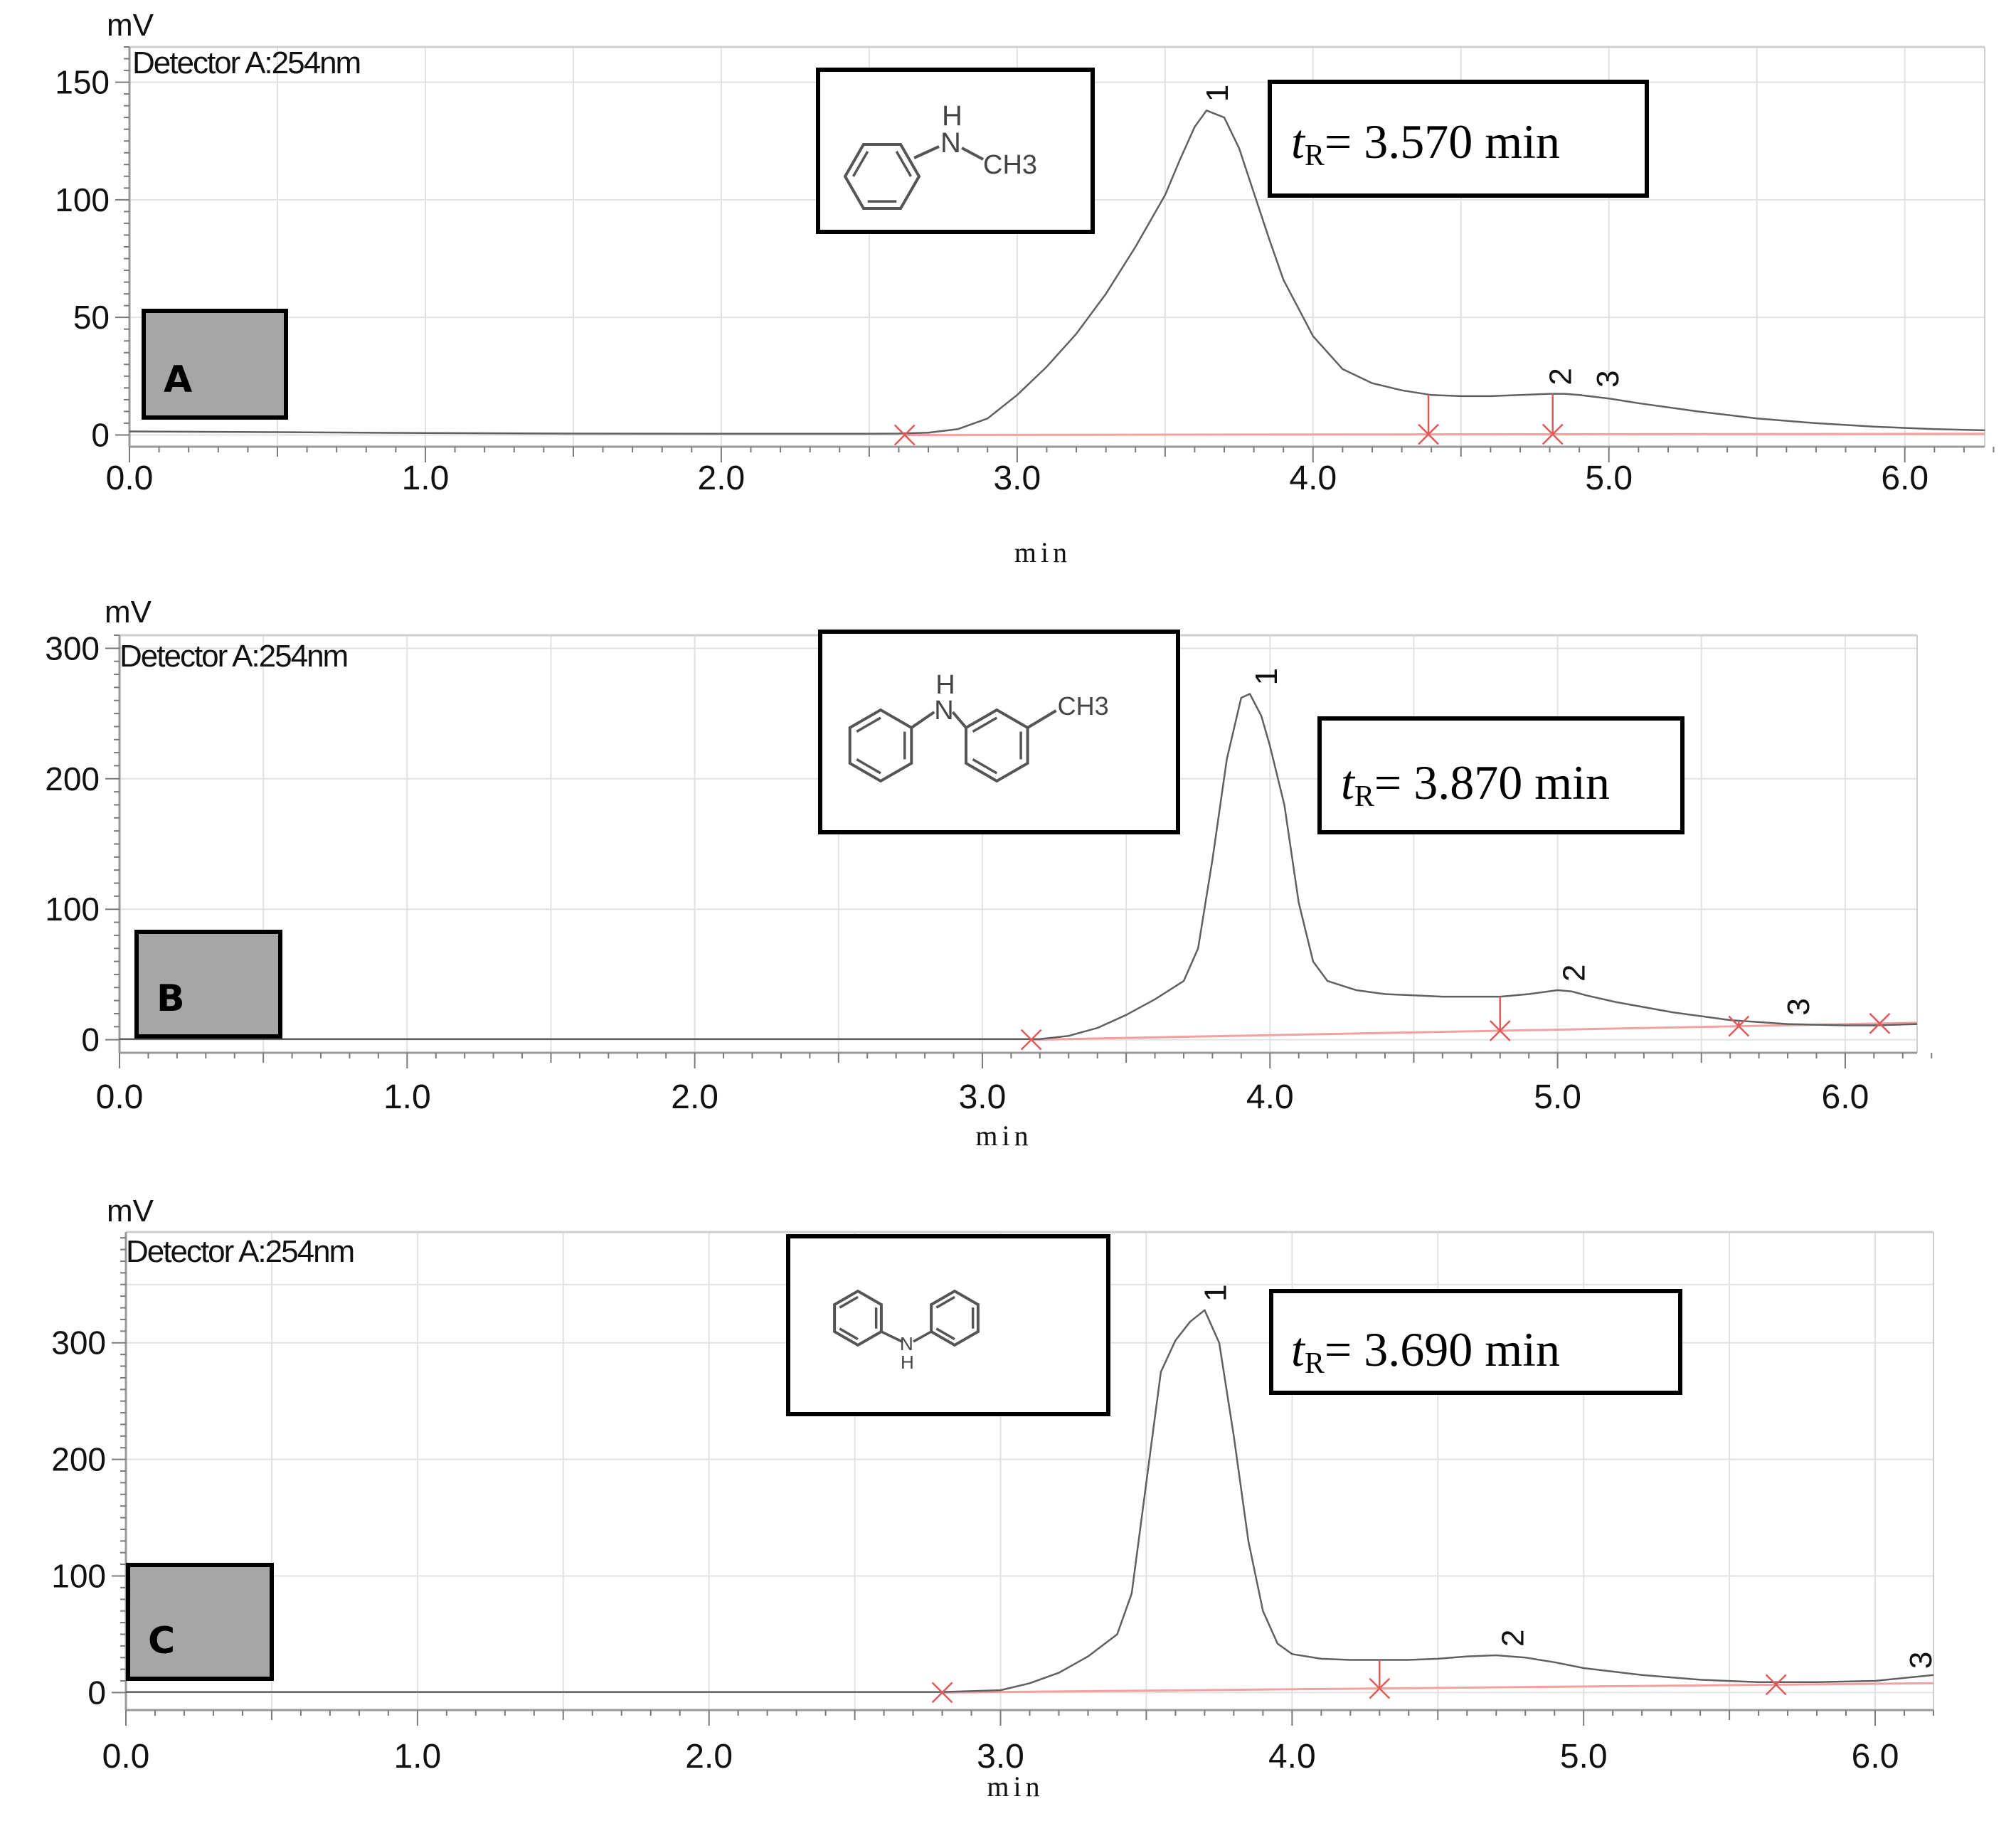 The height and width of the screenshot is (1826, 2016). I want to click on y-tick-label: 50, so click(91, 317).